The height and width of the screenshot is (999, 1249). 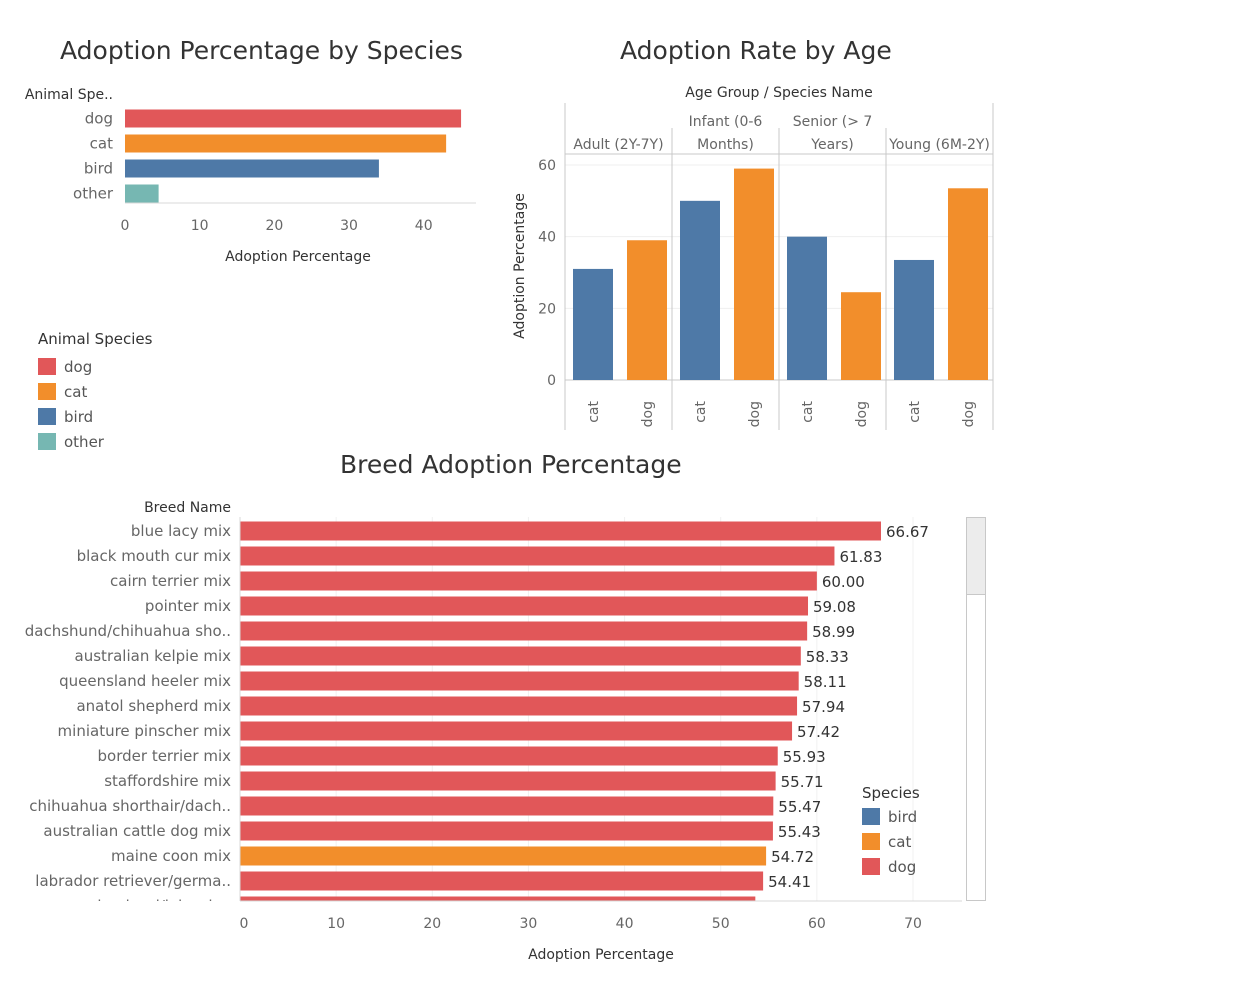 I want to click on breed-legend-label: dog, so click(x=902, y=866).